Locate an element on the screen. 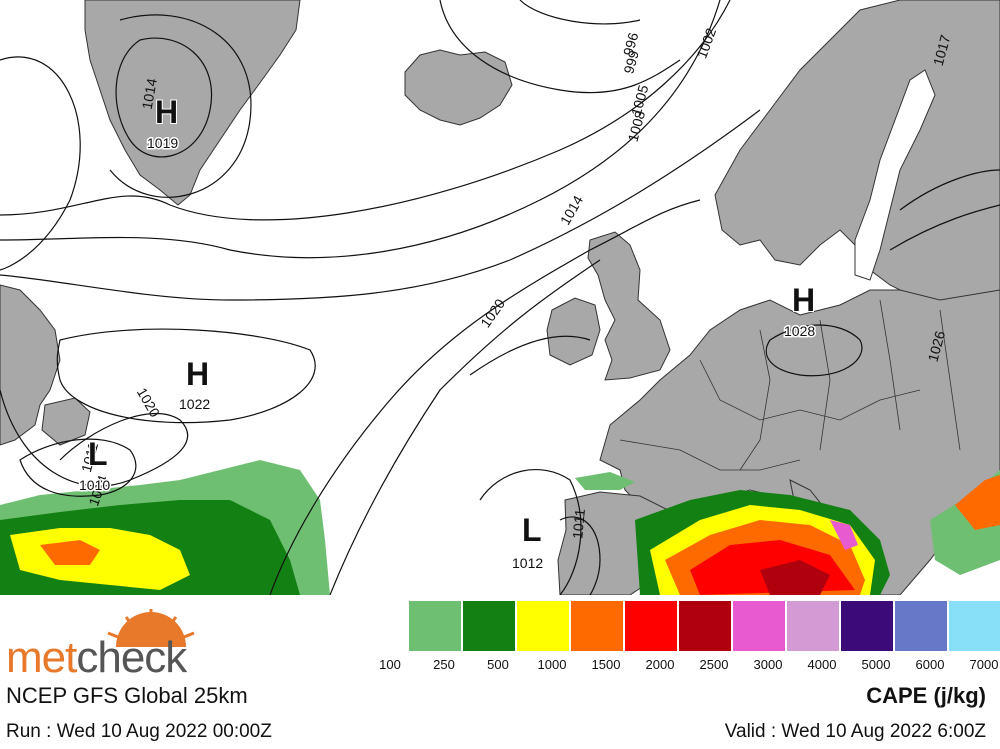 This screenshot has height=749, width=1000. legend-tick-label: 1000 is located at coordinates (552, 664).